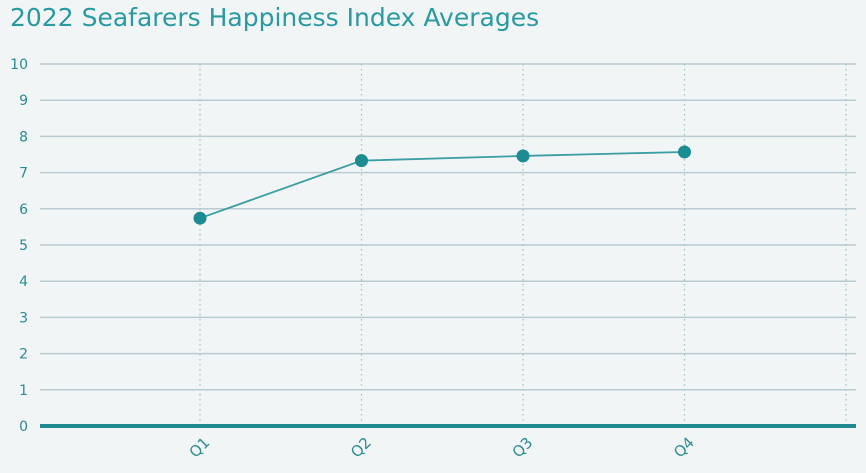  I want to click on y-tick-label: 2, so click(23, 355).